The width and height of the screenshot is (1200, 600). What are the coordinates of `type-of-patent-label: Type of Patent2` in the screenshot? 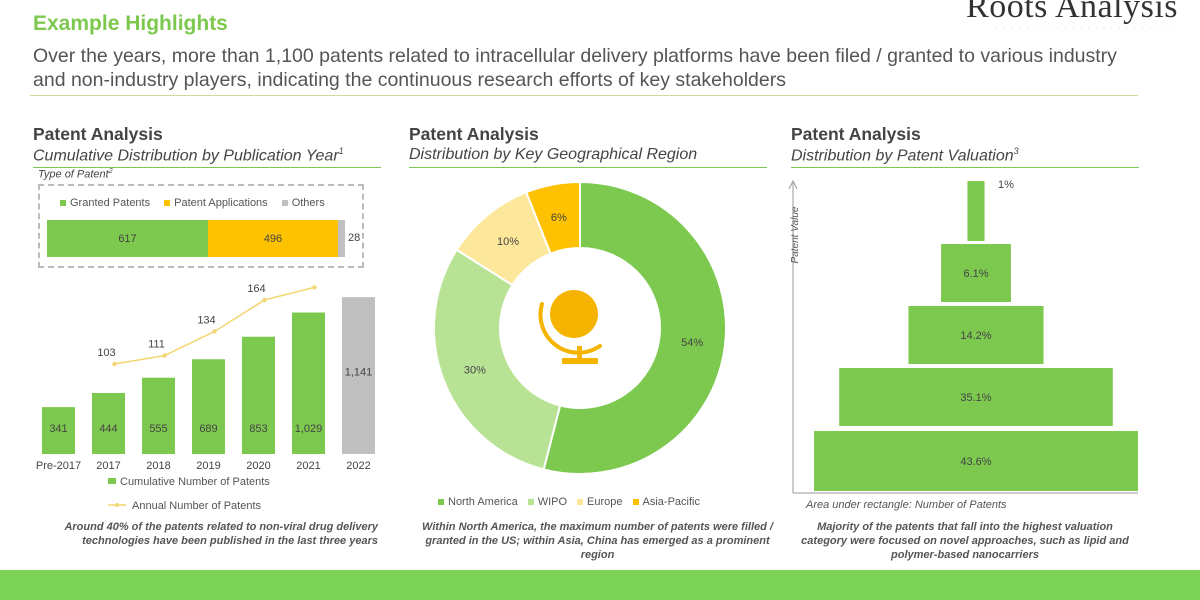 It's located at (75, 174).